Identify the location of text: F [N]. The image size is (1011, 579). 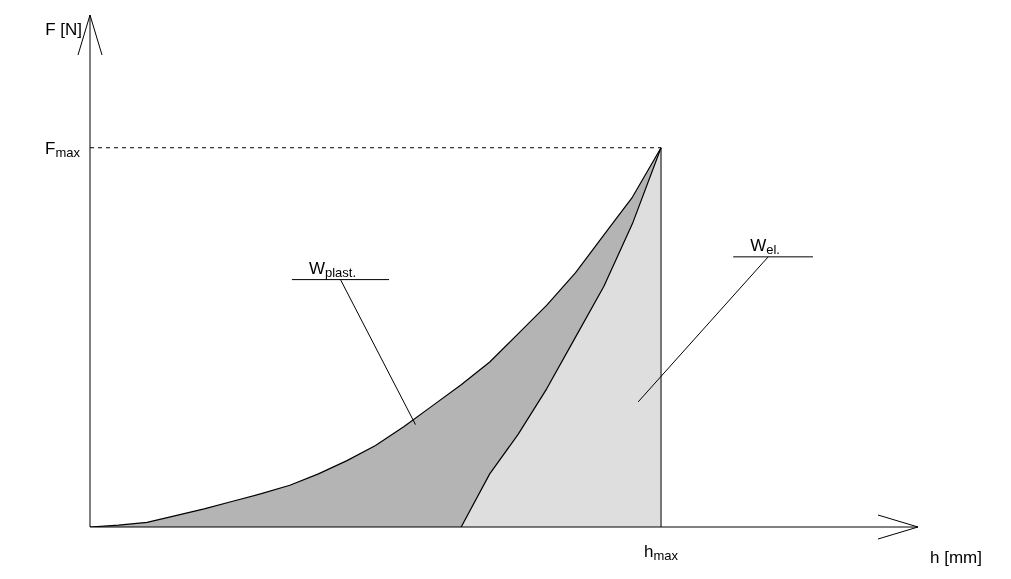
(64, 29).